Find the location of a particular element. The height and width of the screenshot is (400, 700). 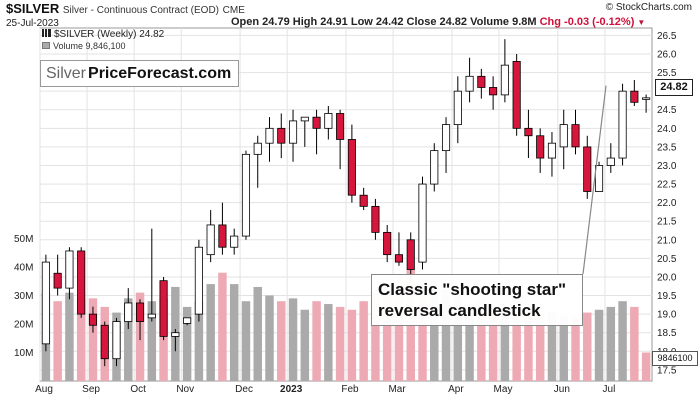

time-tick-label: Feb is located at coordinates (350, 389).